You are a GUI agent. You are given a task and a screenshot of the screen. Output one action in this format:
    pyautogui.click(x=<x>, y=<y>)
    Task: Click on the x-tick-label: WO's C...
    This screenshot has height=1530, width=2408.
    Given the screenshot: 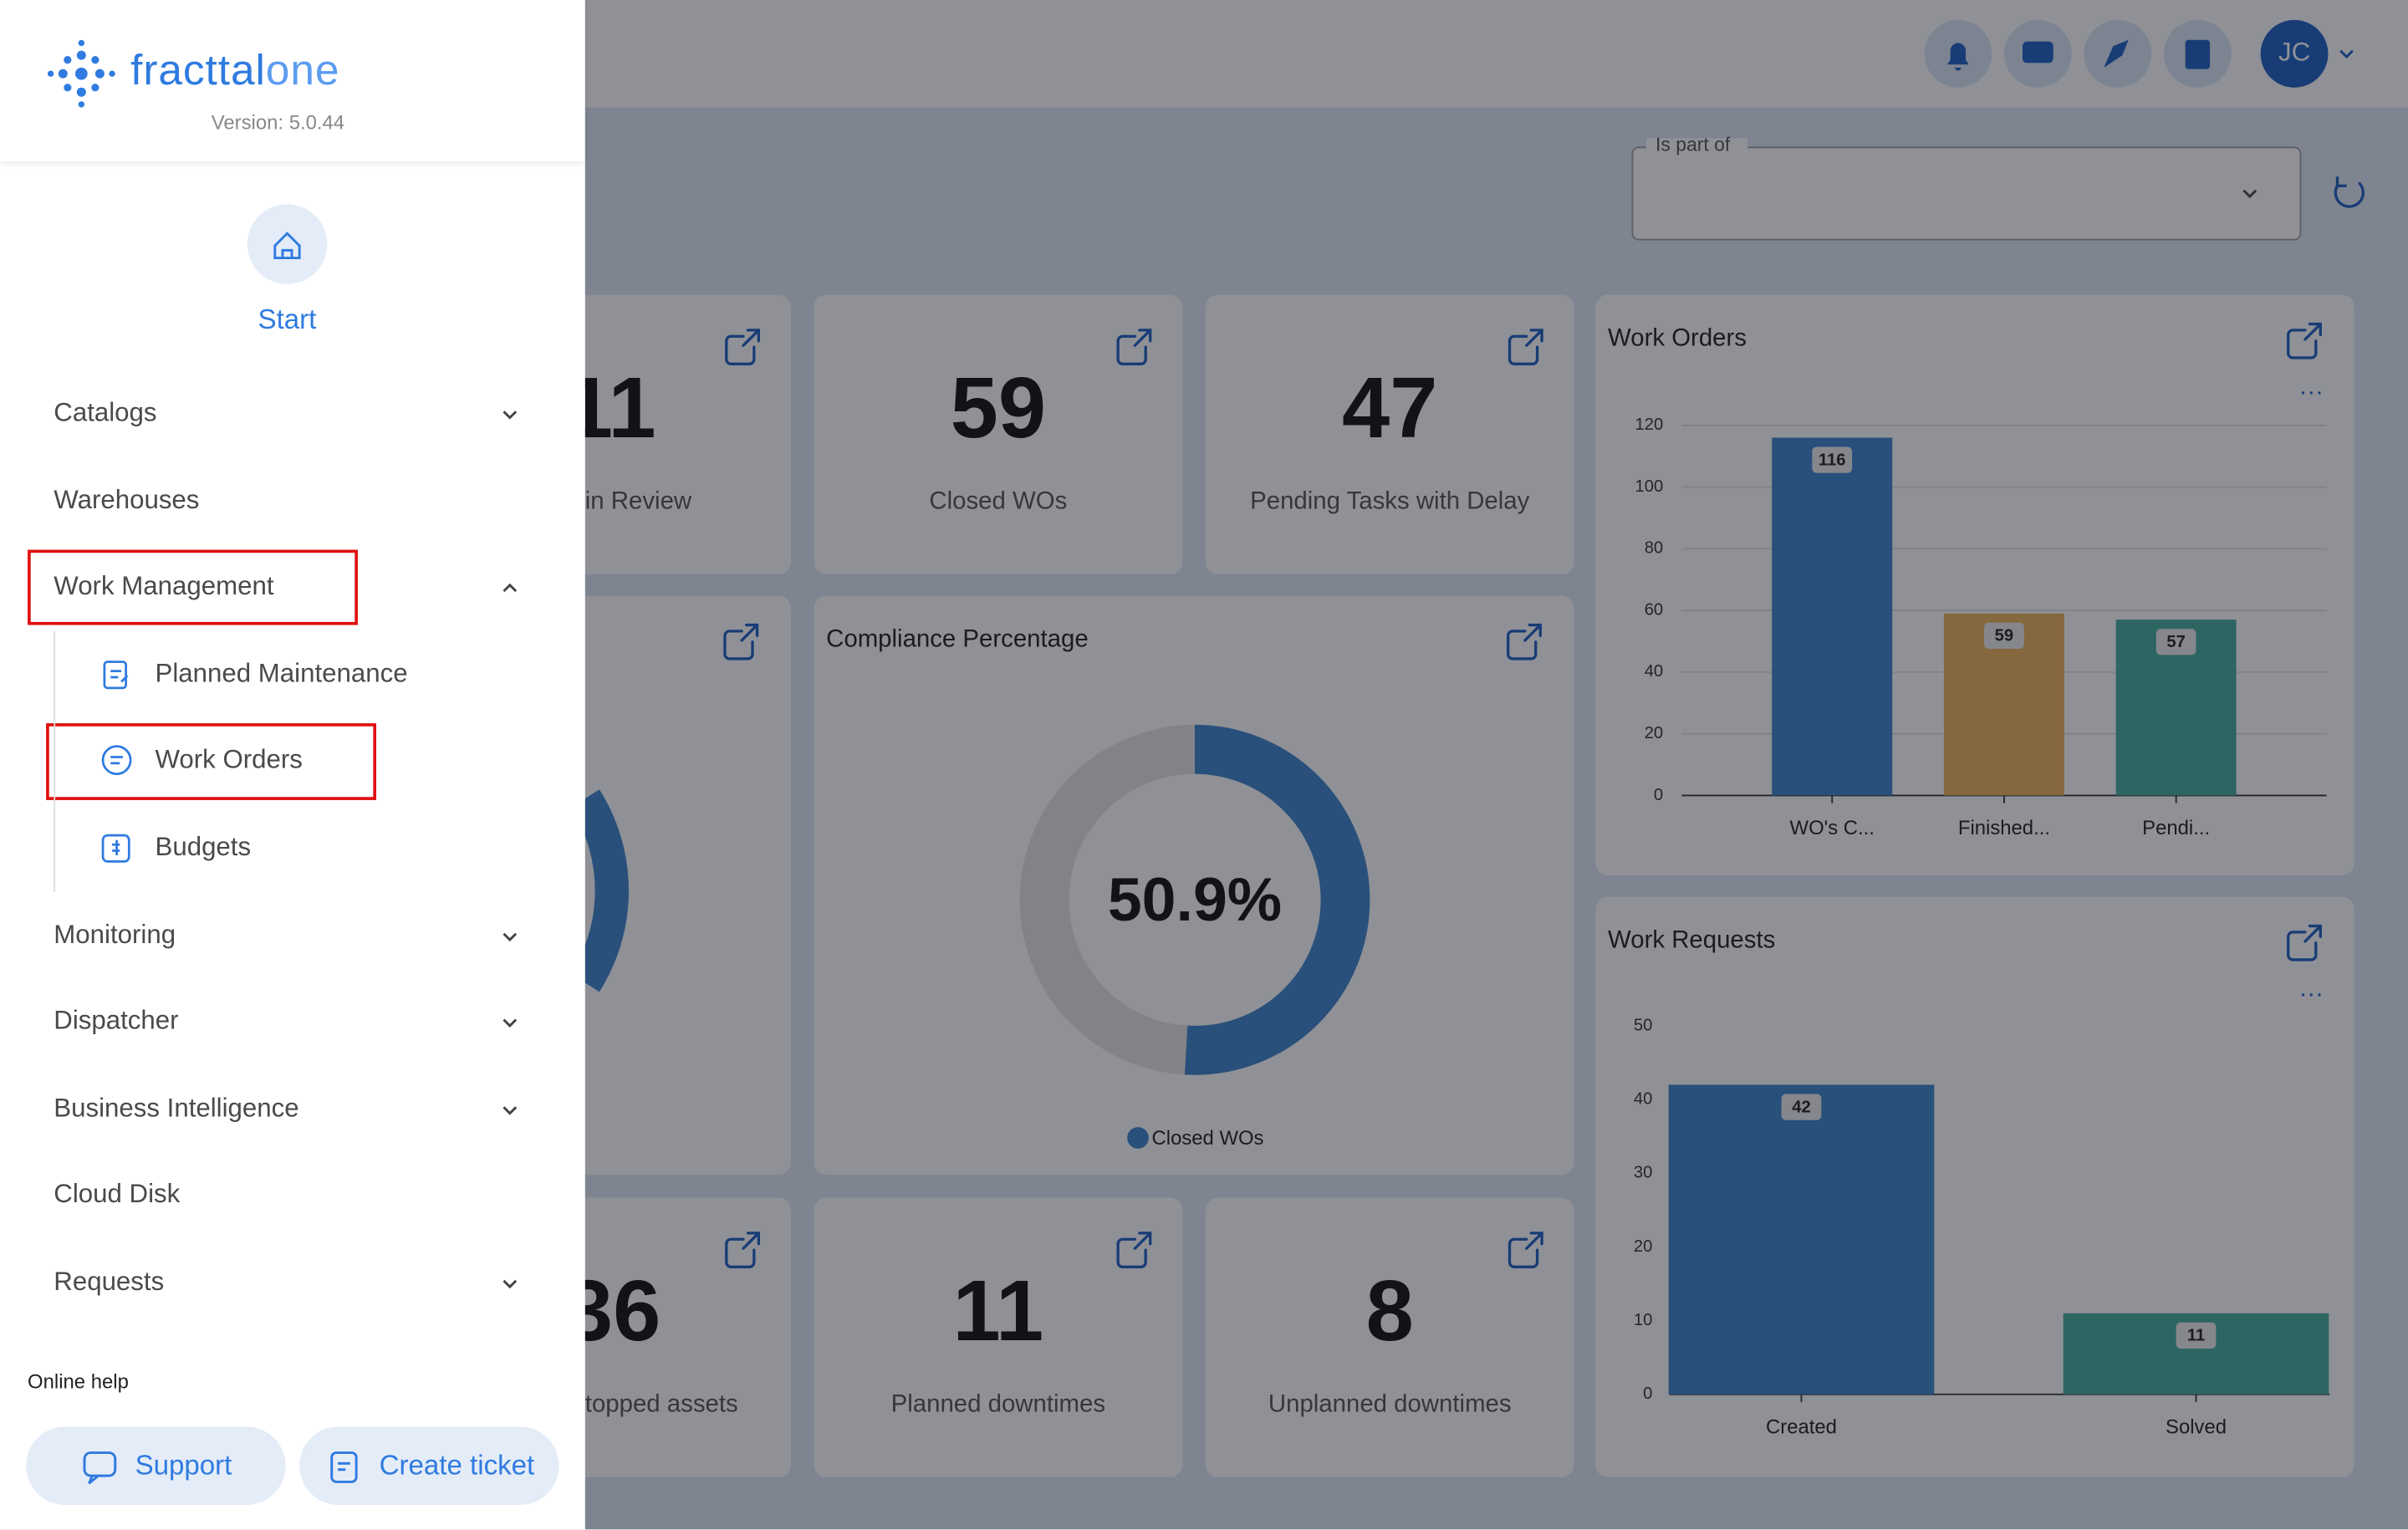 What is the action you would take?
    pyautogui.click(x=1833, y=828)
    